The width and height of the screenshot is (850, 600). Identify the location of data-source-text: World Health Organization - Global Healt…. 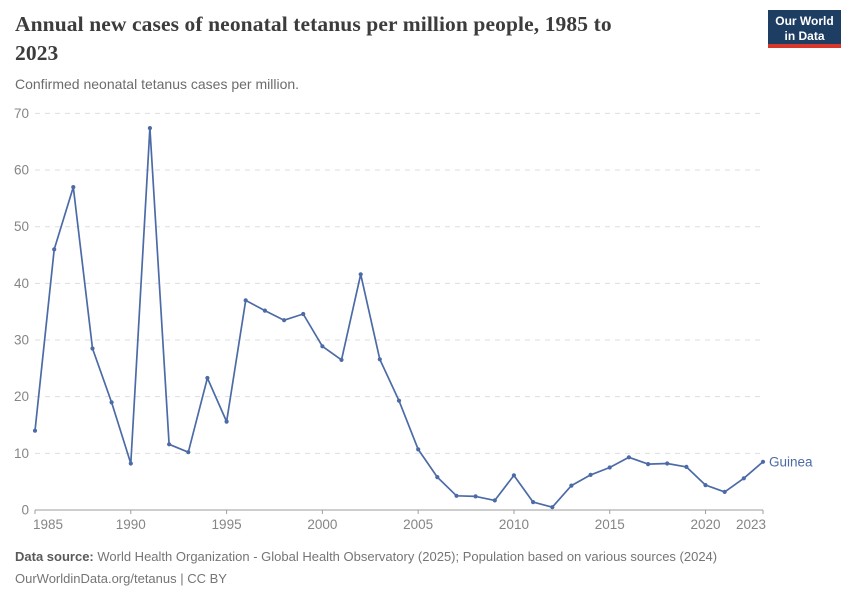
(405, 556).